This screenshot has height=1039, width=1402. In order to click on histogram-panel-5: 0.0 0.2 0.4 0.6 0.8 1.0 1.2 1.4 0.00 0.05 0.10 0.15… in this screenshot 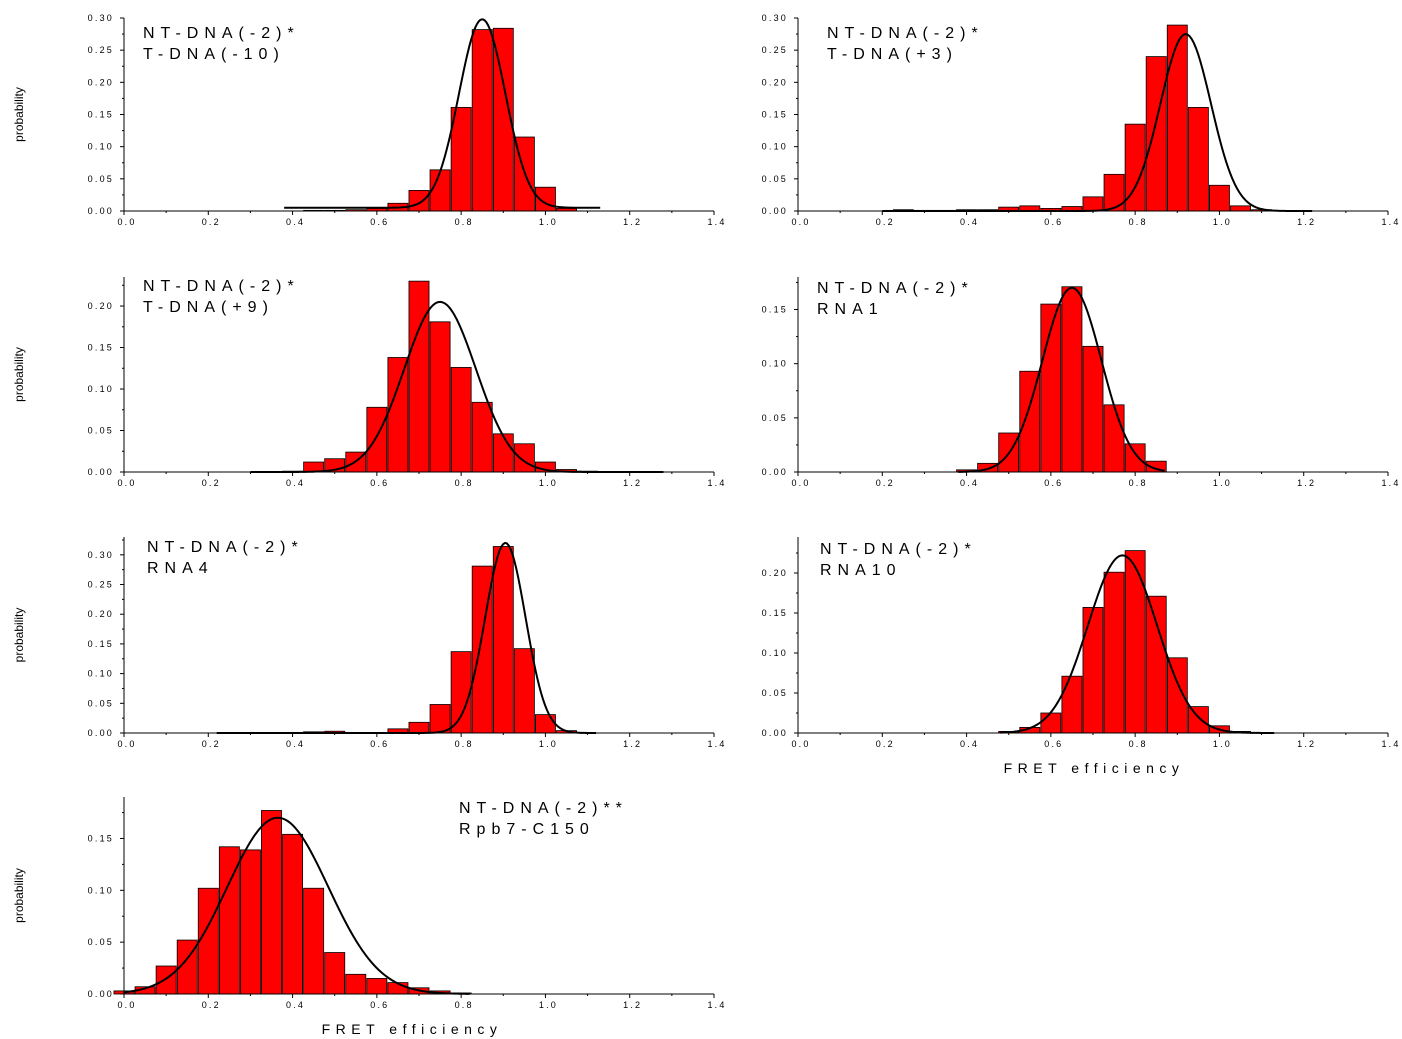, I will do `click(369, 643)`.